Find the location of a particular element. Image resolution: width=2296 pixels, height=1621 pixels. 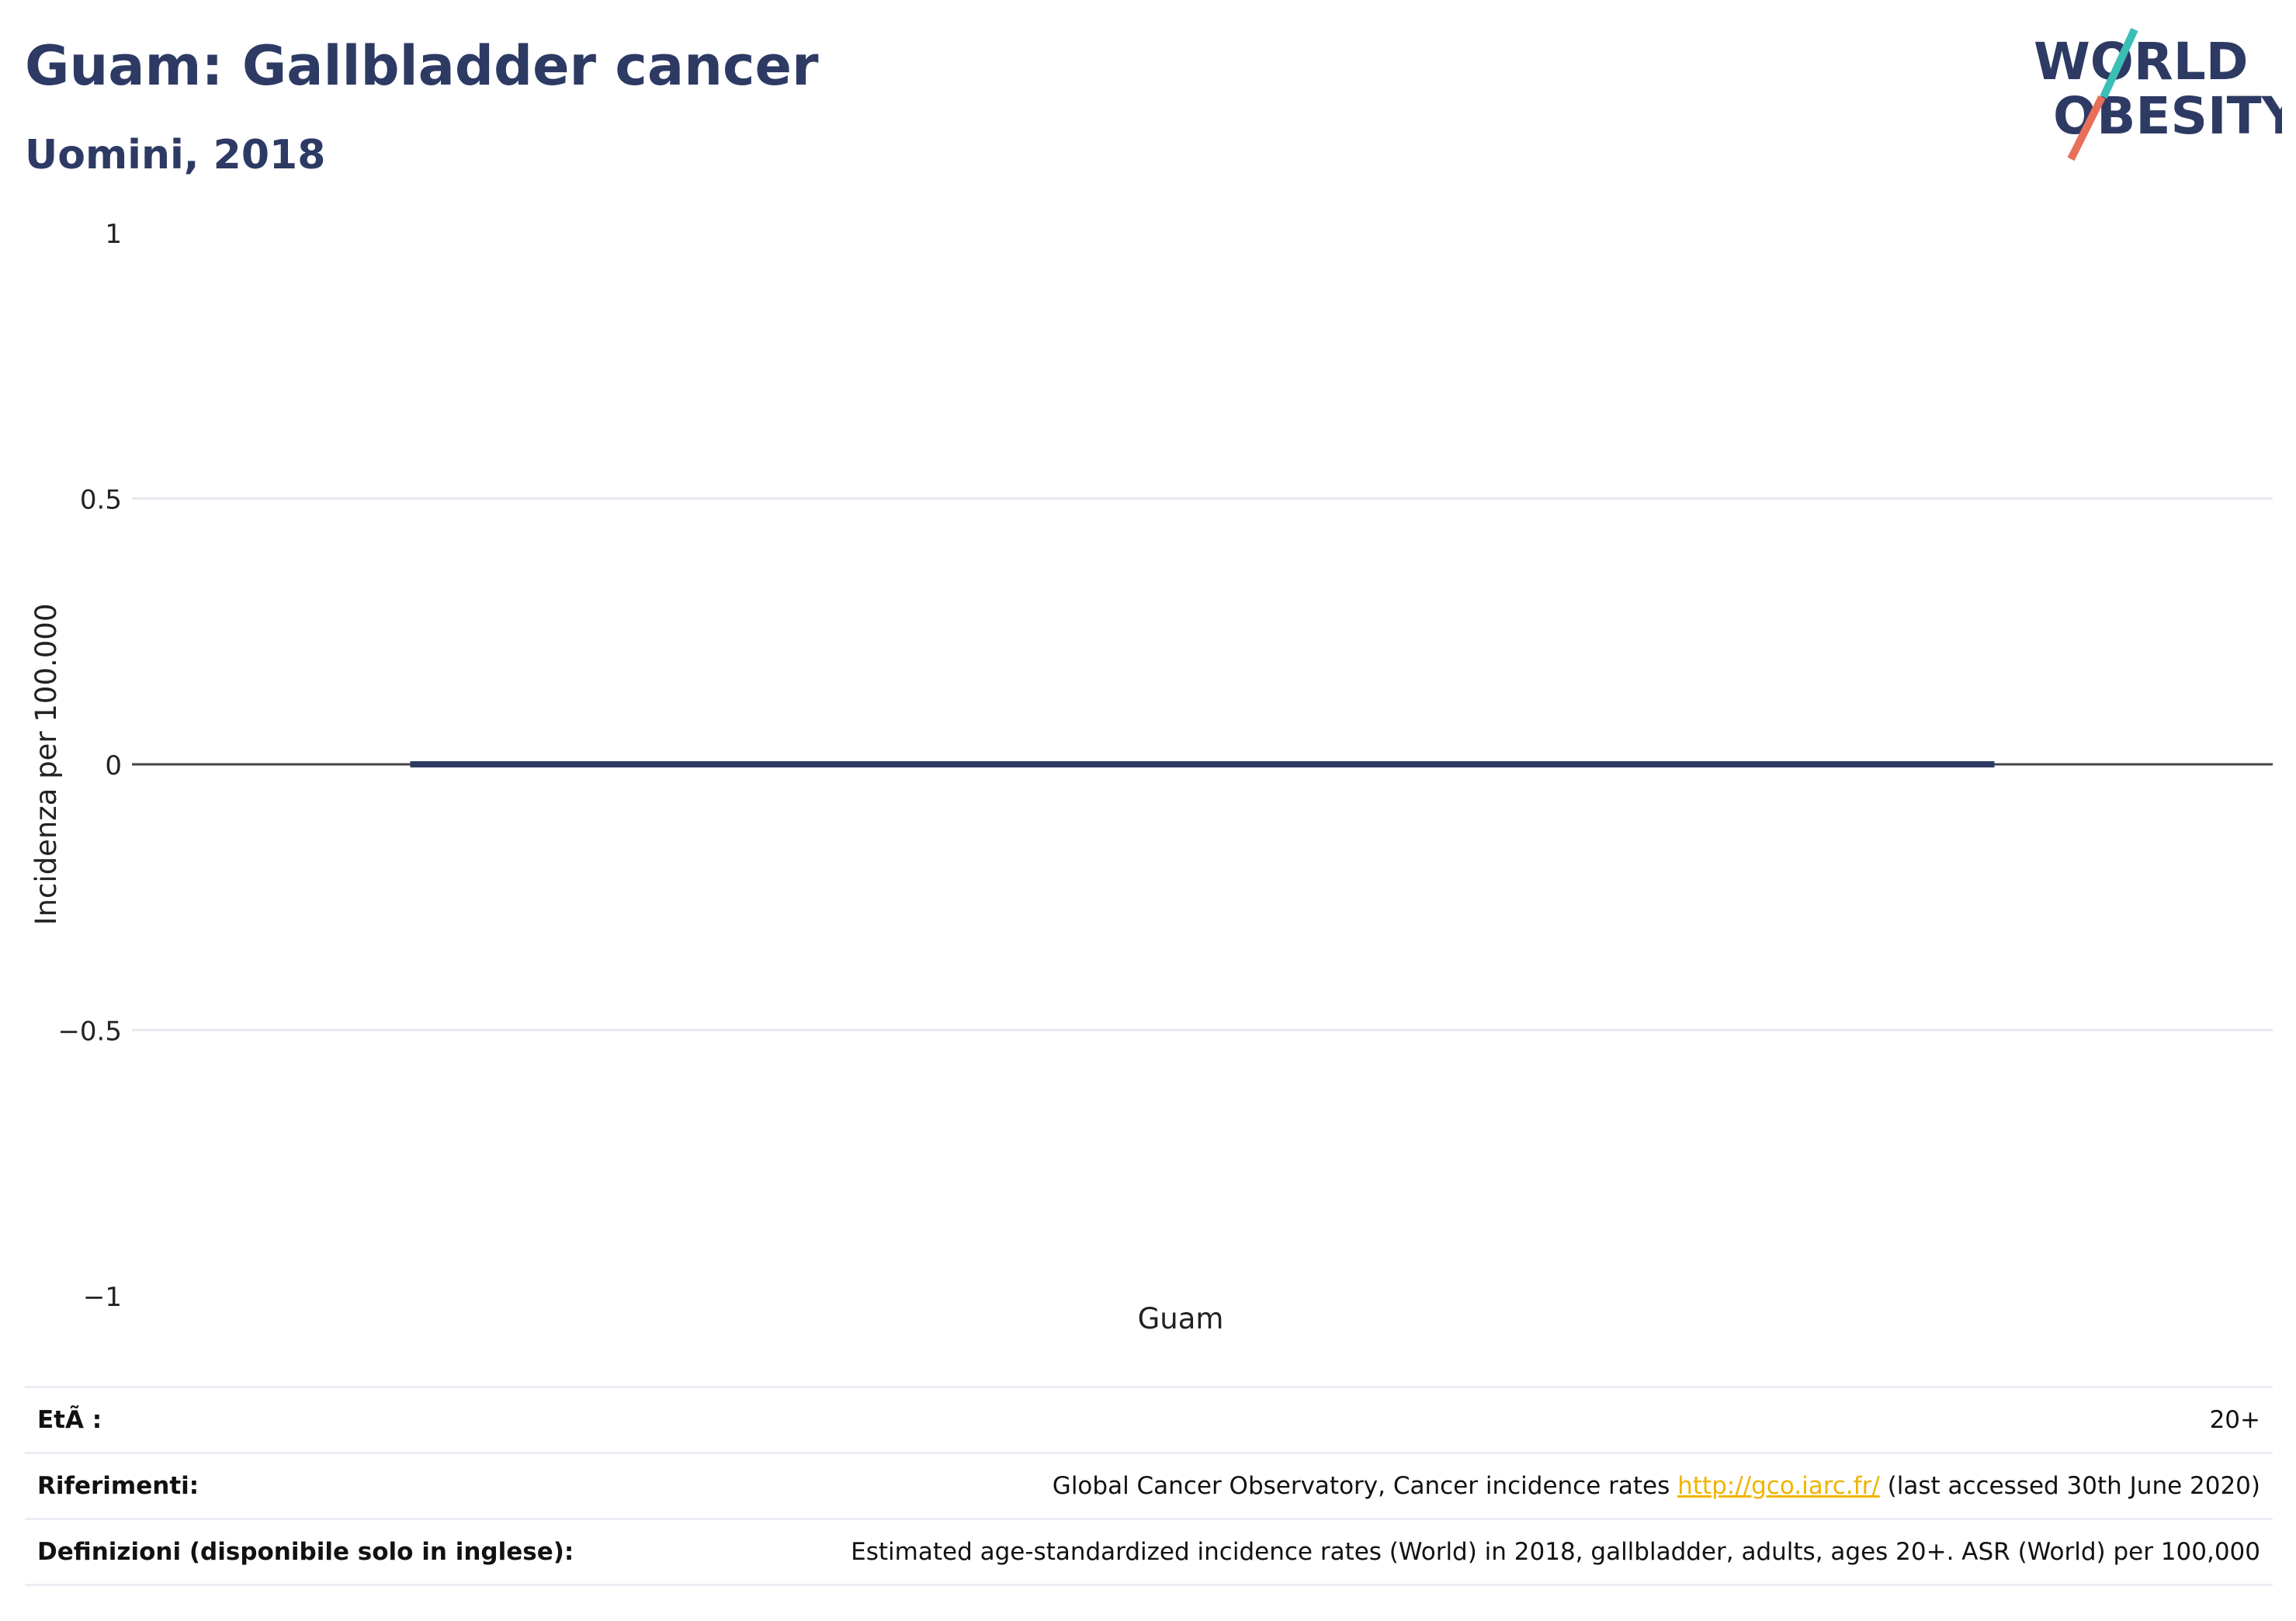

logo-word-world: WORLD is located at coordinates (2141, 62).